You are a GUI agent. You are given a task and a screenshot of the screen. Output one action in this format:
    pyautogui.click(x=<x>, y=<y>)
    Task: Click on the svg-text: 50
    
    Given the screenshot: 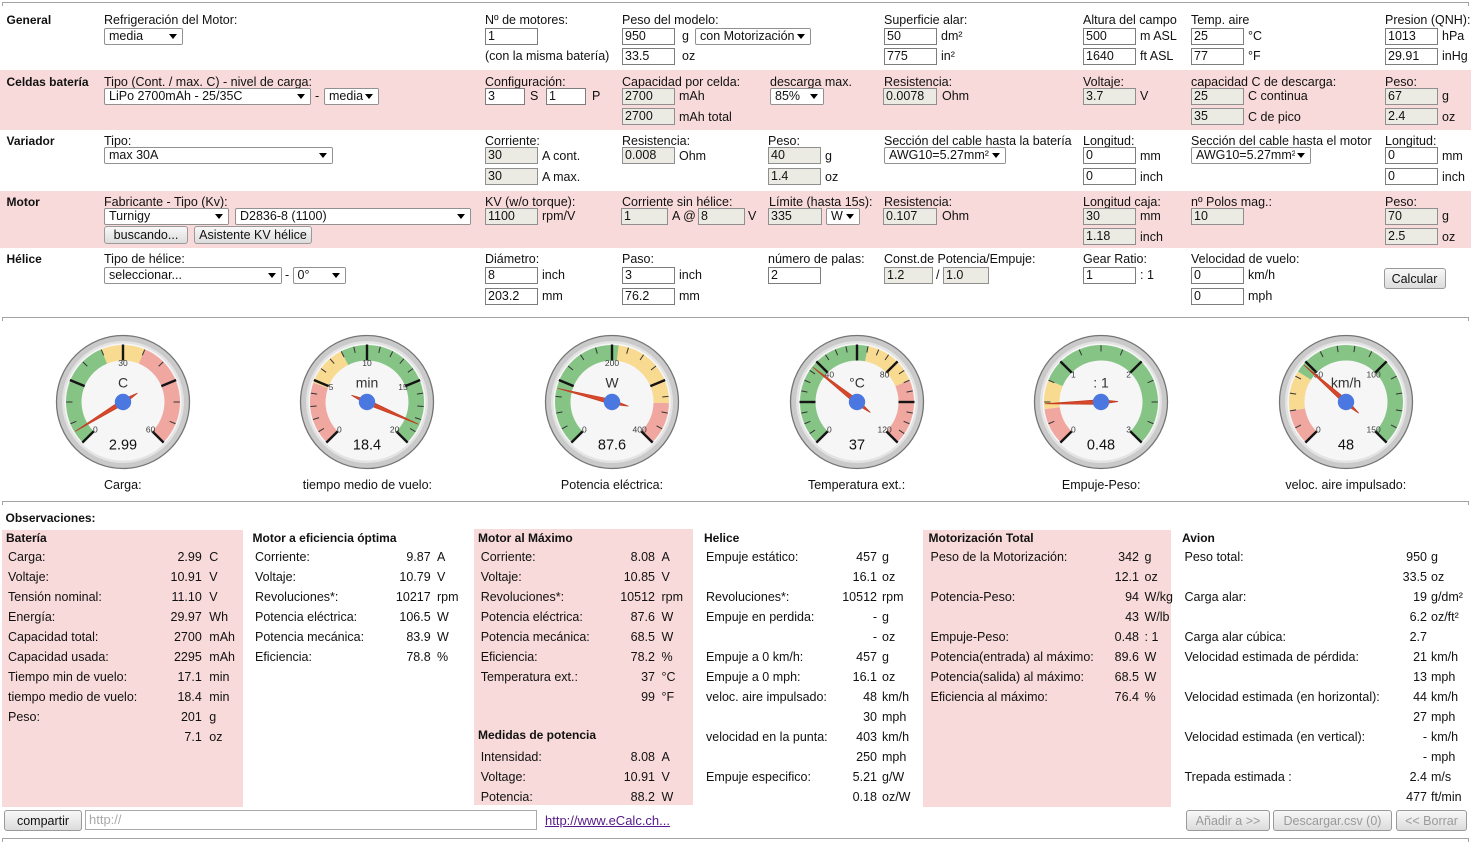 What is the action you would take?
    pyautogui.click(x=1318, y=374)
    